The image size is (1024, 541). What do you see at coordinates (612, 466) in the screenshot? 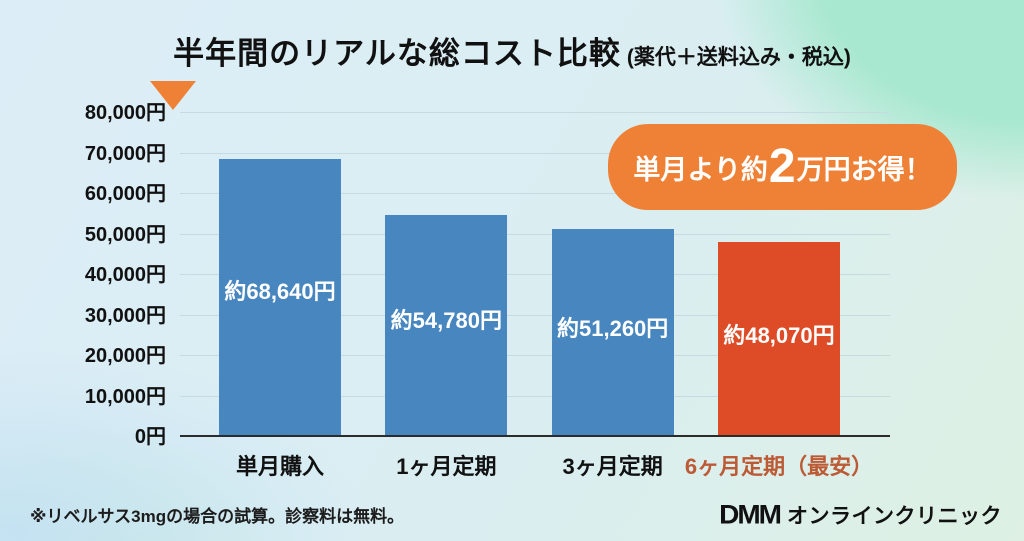
I see `category-label: 3ヶ月定期` at bounding box center [612, 466].